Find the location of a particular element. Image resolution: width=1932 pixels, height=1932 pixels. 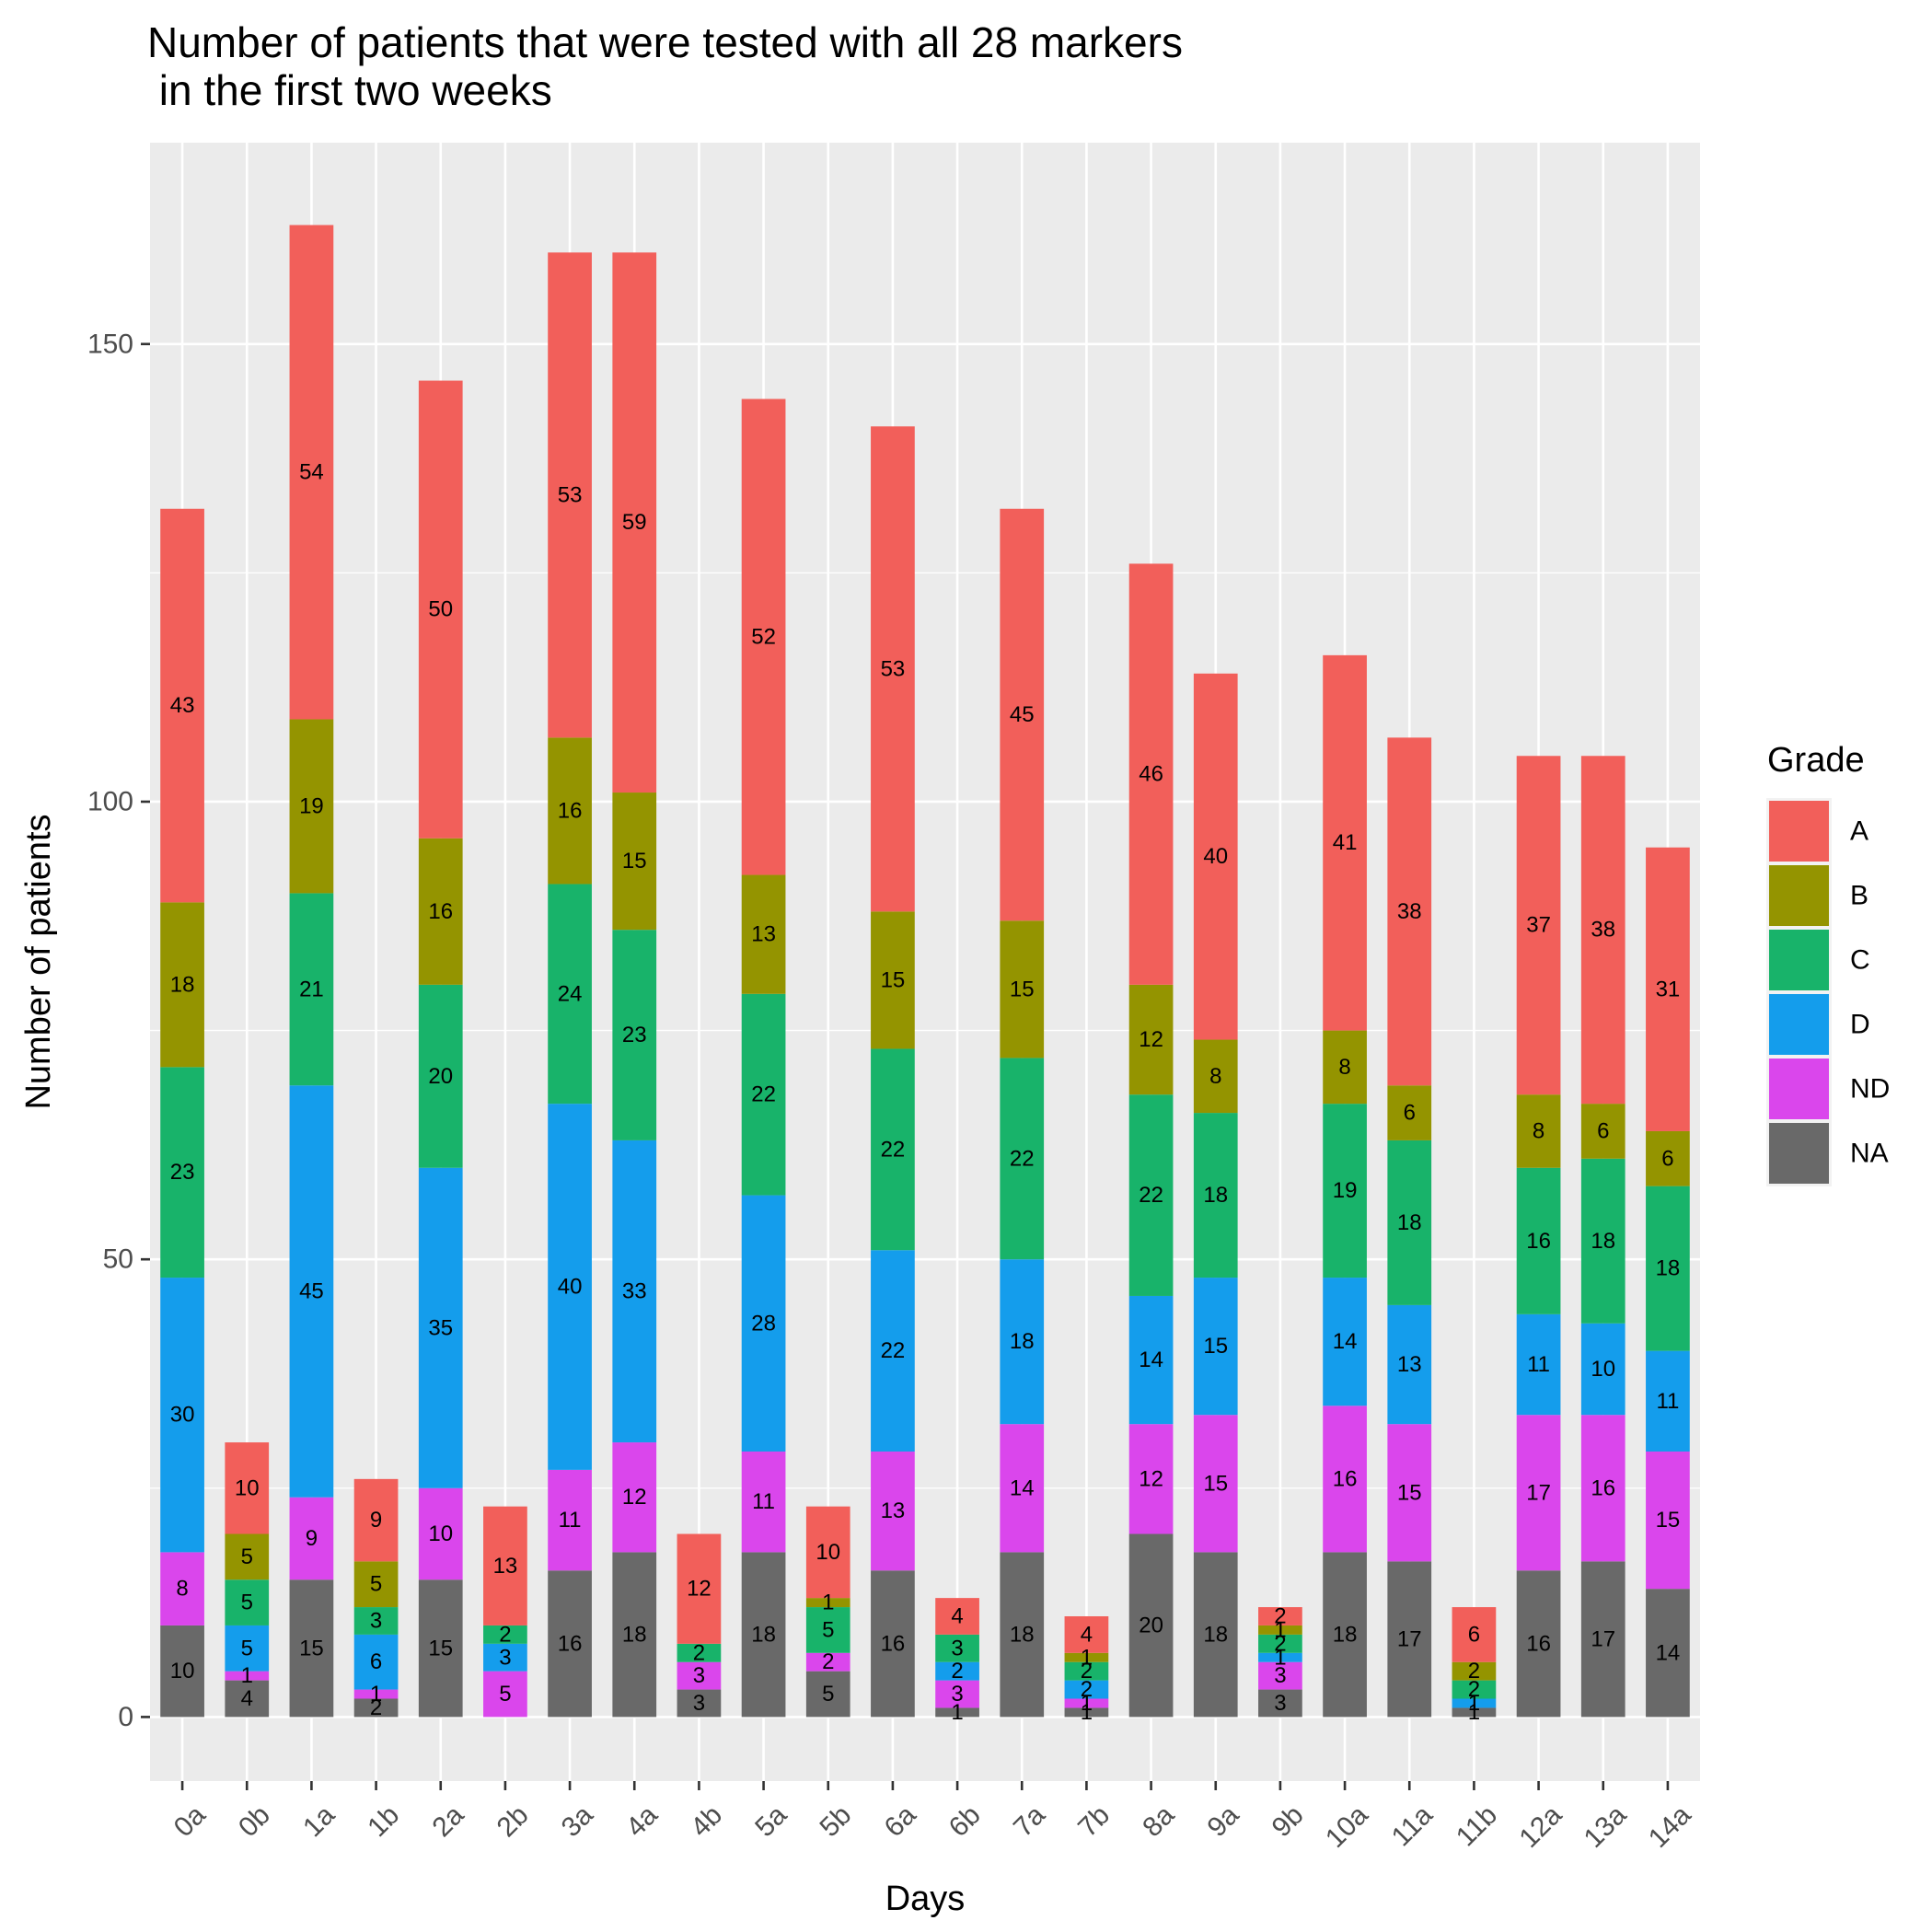

x-tick-label: 1a is located at coordinates (319, 1821).